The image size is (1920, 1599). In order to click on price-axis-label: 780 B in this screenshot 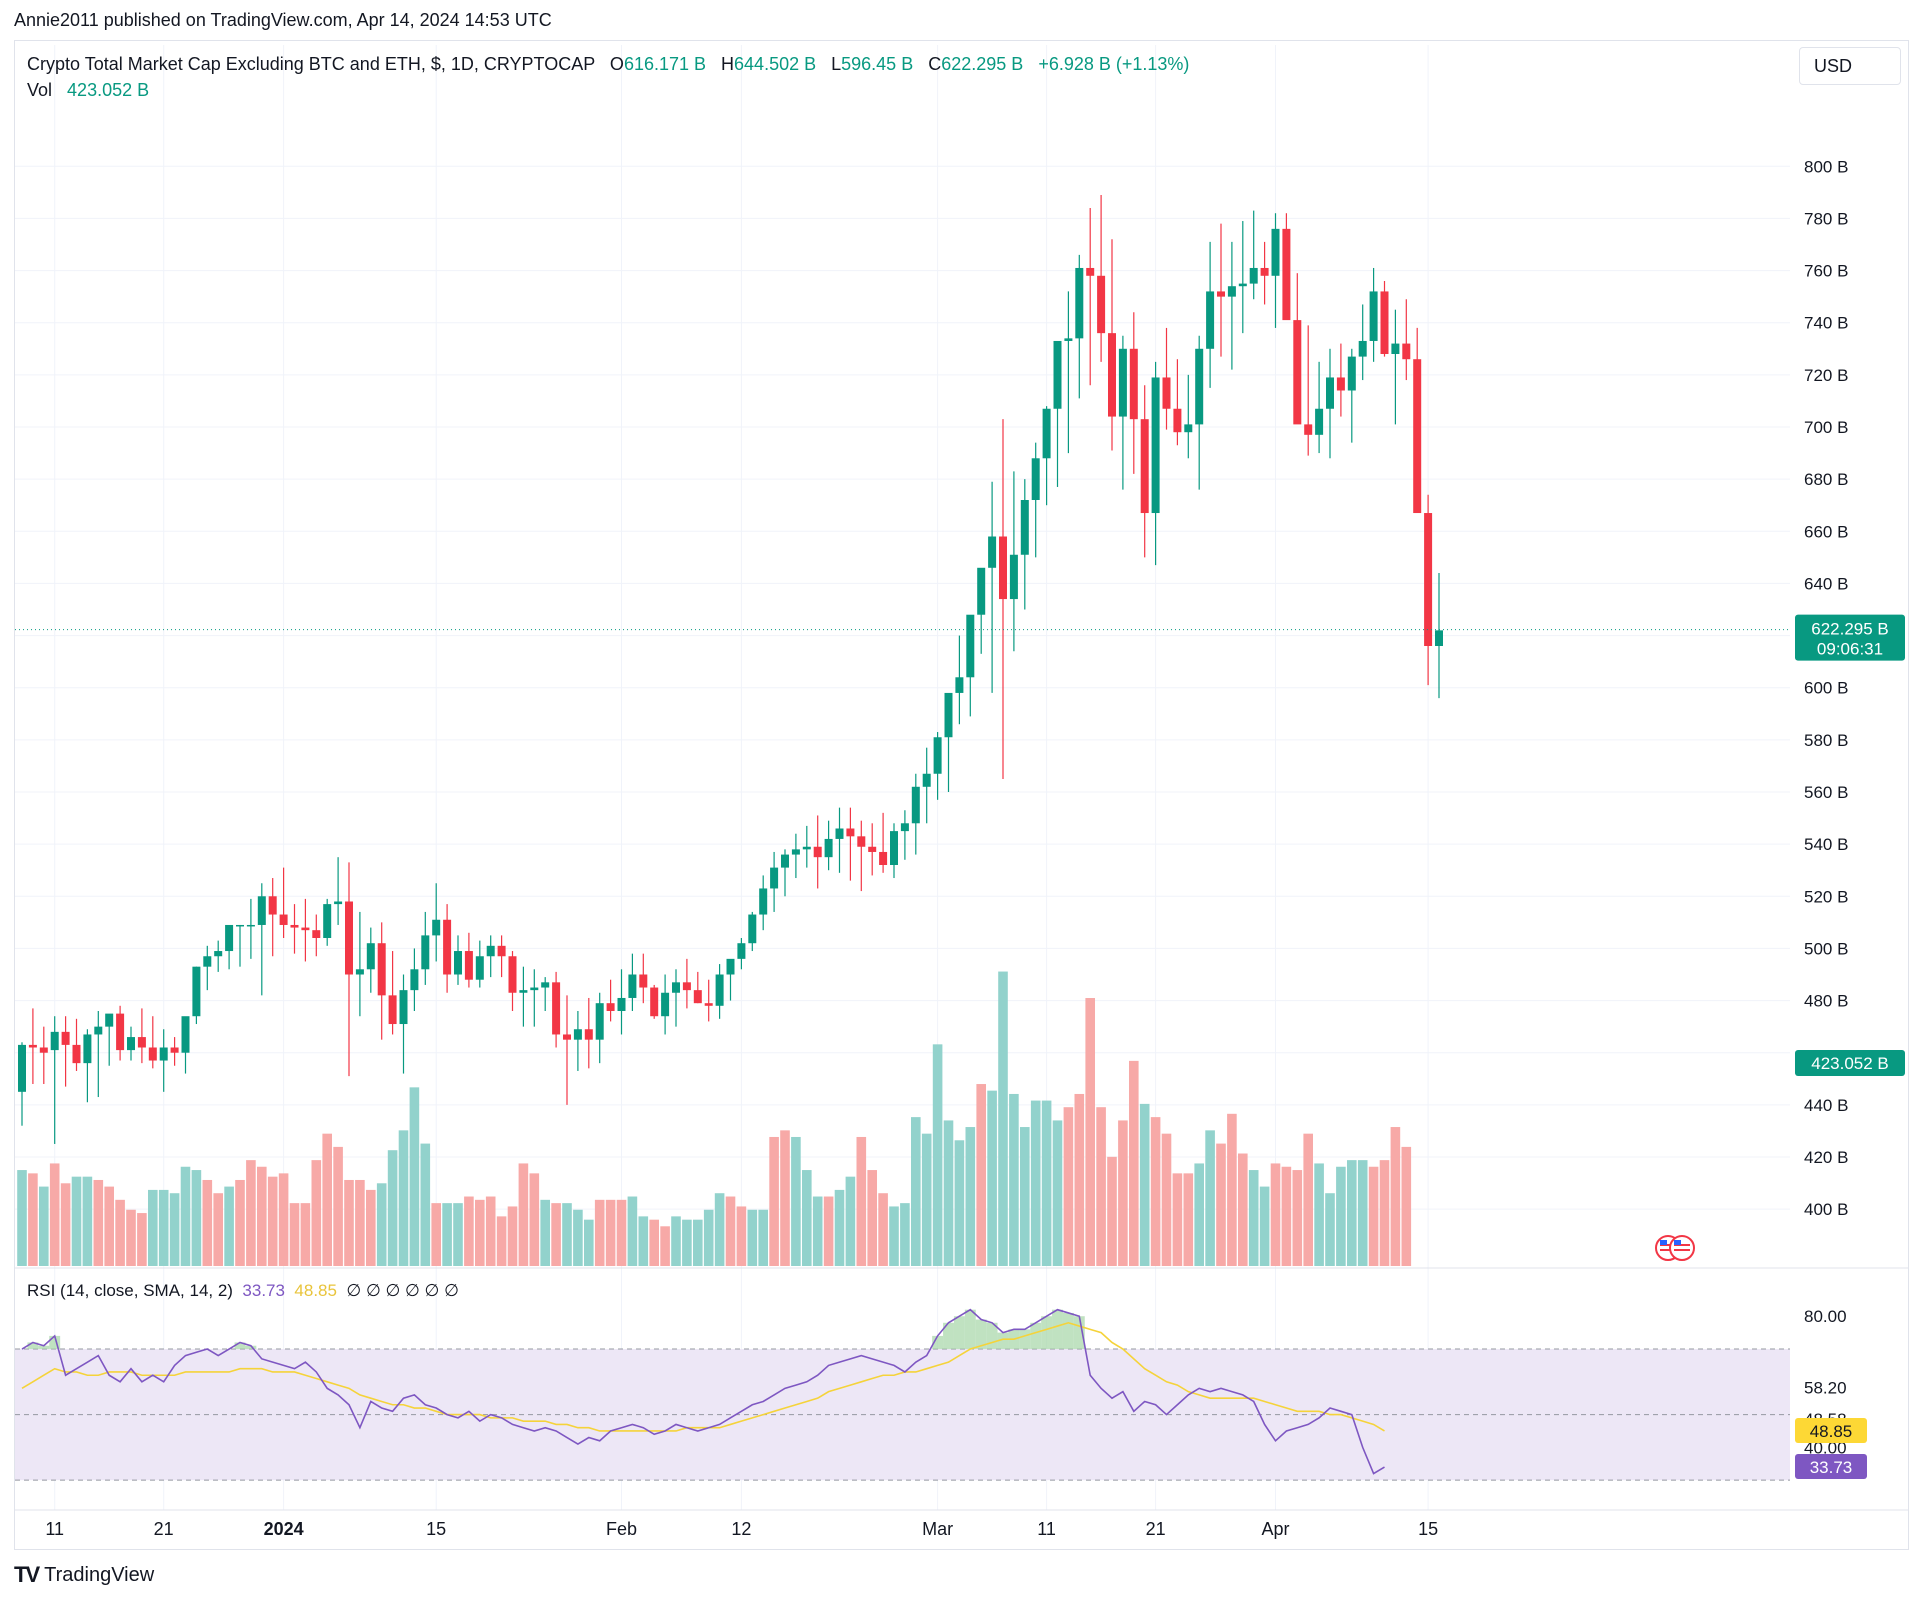, I will do `click(1826, 218)`.